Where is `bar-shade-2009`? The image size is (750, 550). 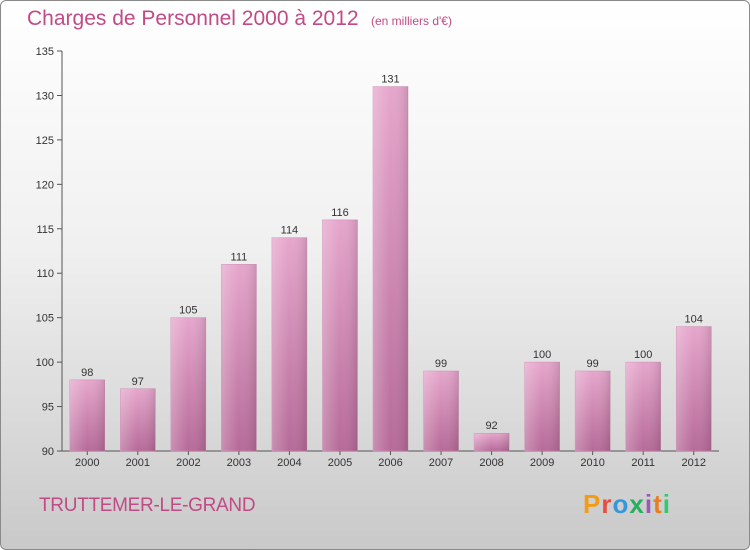
bar-shade-2009 is located at coordinates (542, 406).